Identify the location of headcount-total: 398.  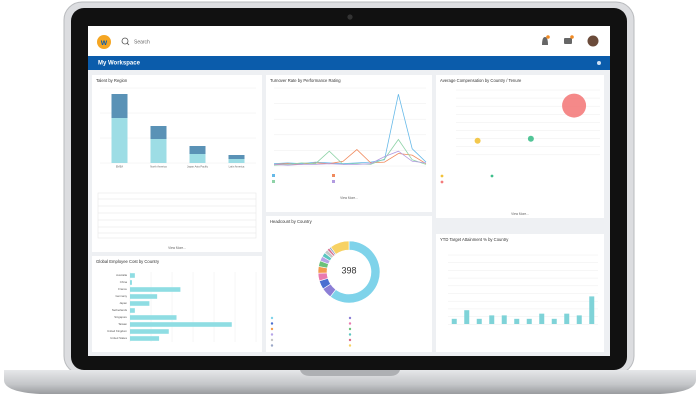
(348, 270).